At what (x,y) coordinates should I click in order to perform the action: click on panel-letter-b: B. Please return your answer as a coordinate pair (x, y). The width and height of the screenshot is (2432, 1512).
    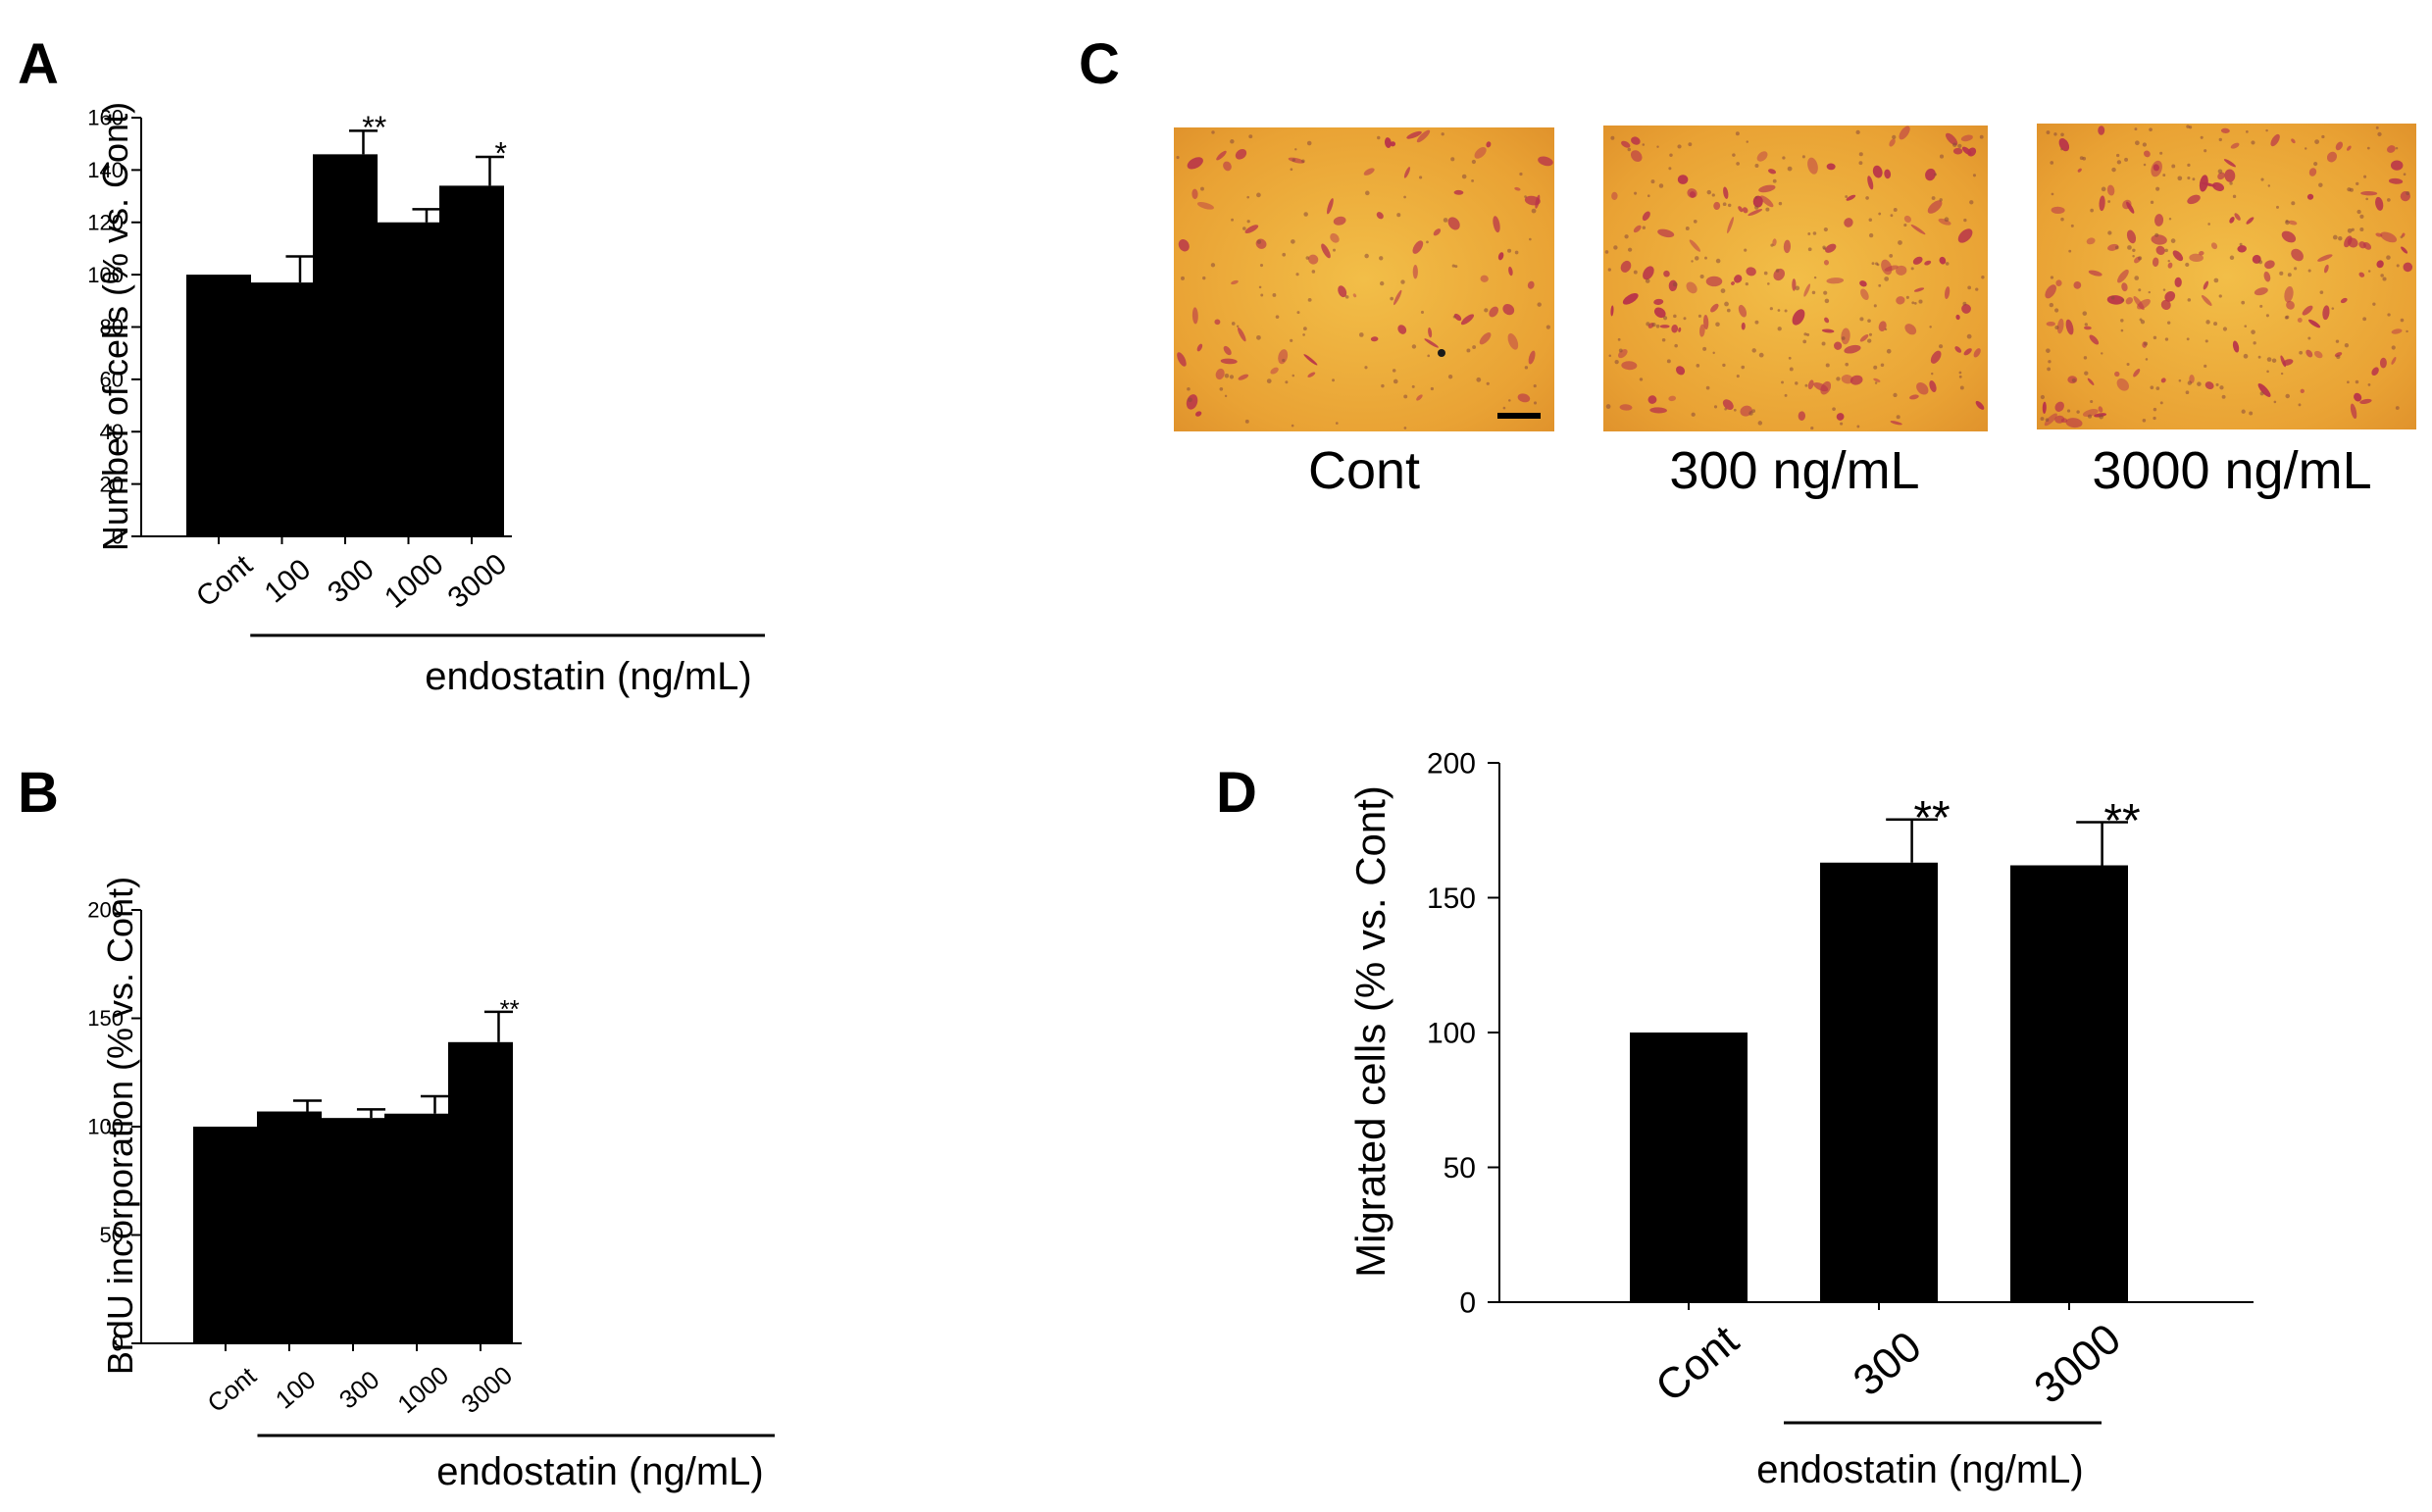
    Looking at the image, I should click on (38, 793).